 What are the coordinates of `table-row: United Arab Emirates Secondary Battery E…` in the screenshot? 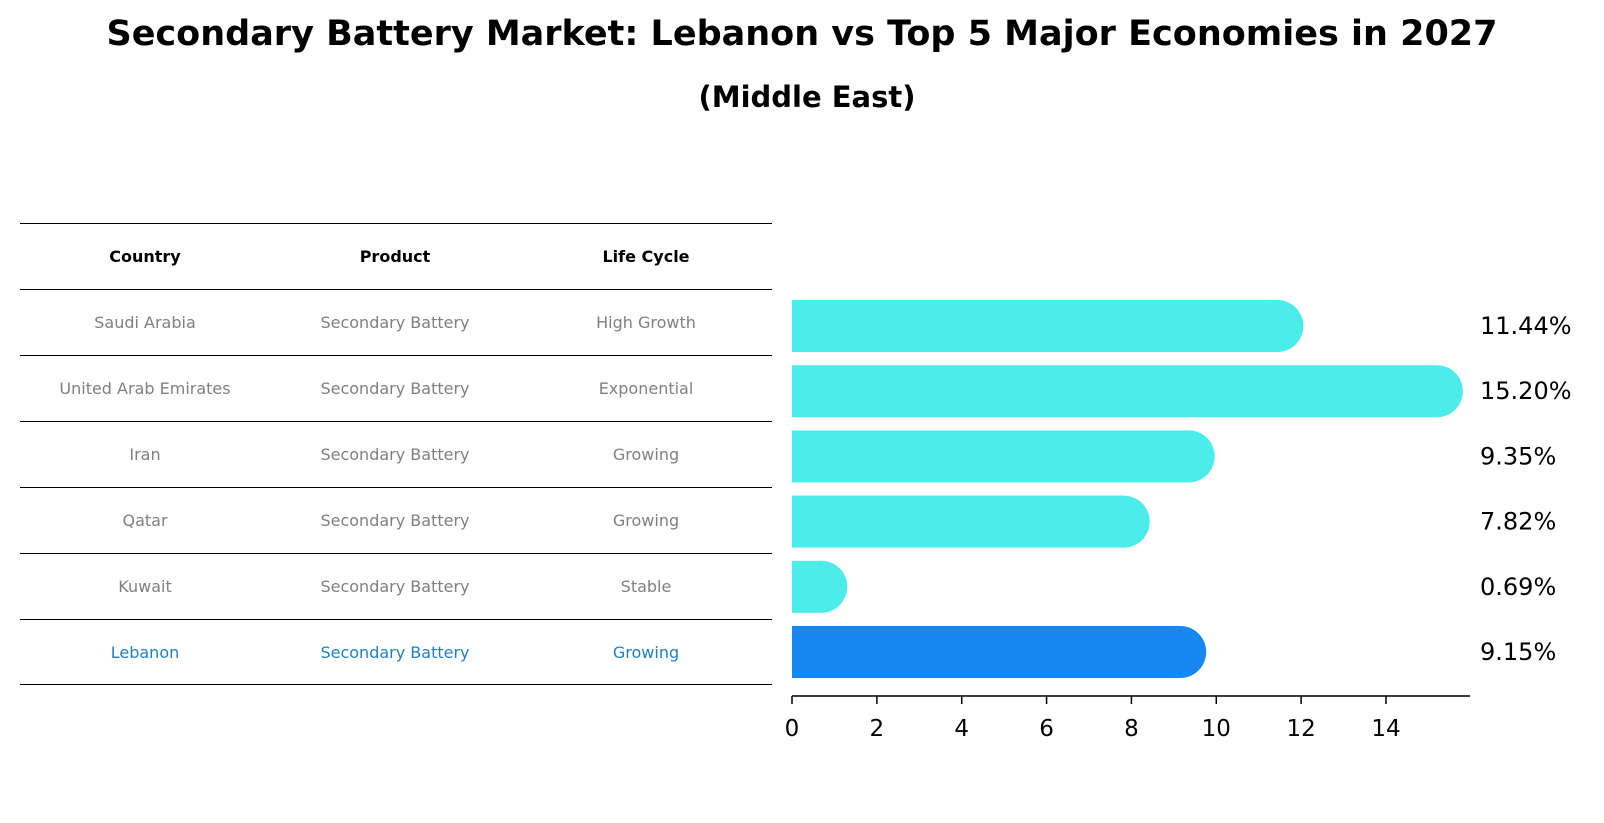 It's located at (396, 388).